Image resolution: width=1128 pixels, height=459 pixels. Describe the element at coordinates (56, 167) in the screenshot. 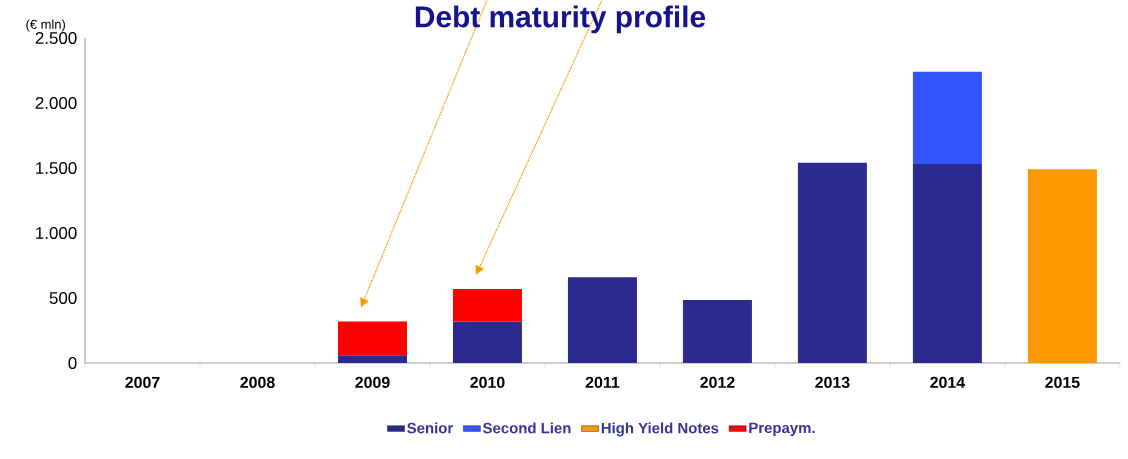

I see `y-tick-label: 1.500` at that location.